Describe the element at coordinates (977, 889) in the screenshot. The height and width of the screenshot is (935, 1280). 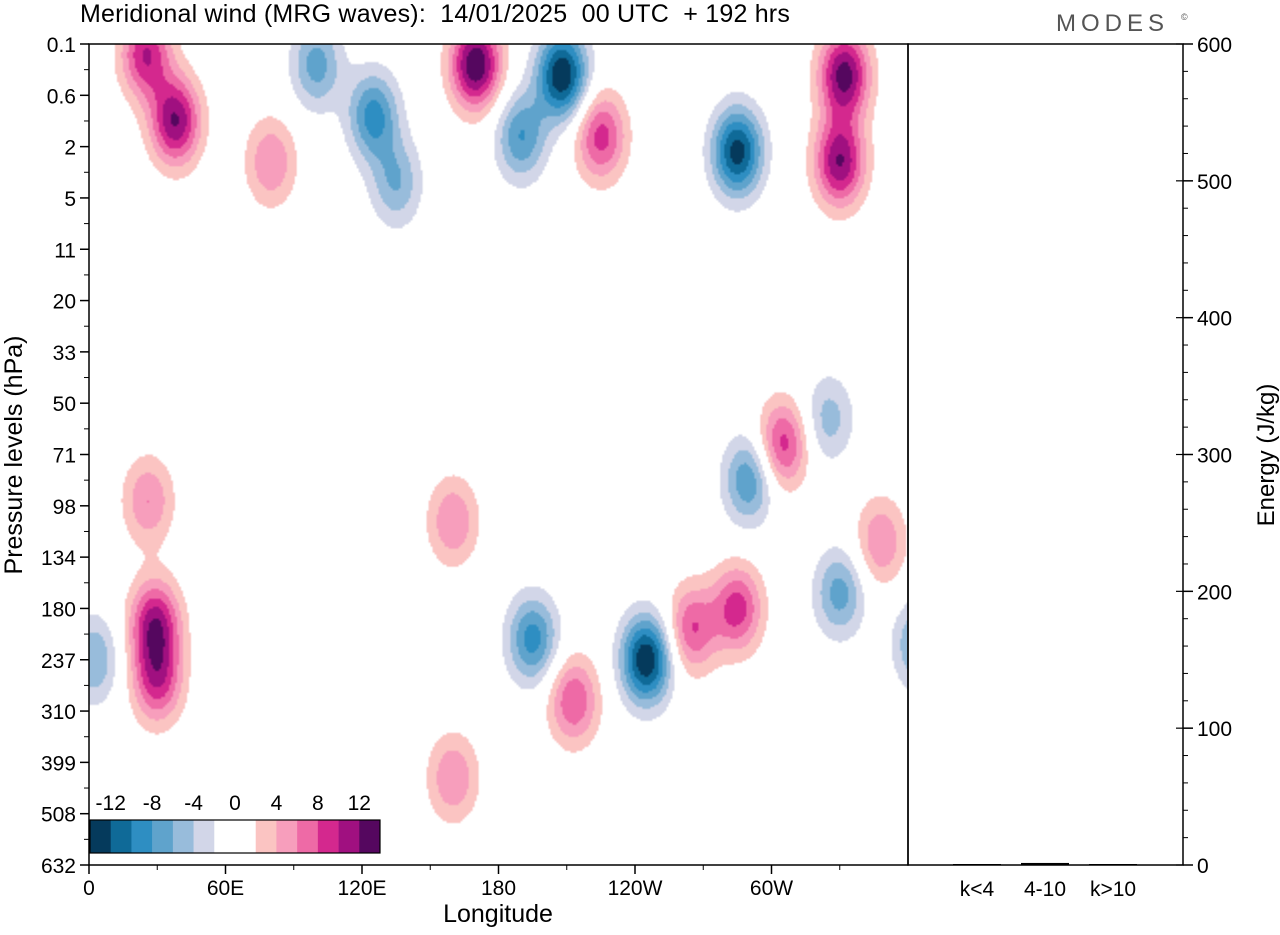
I see `energy-category-label: k<4` at that location.